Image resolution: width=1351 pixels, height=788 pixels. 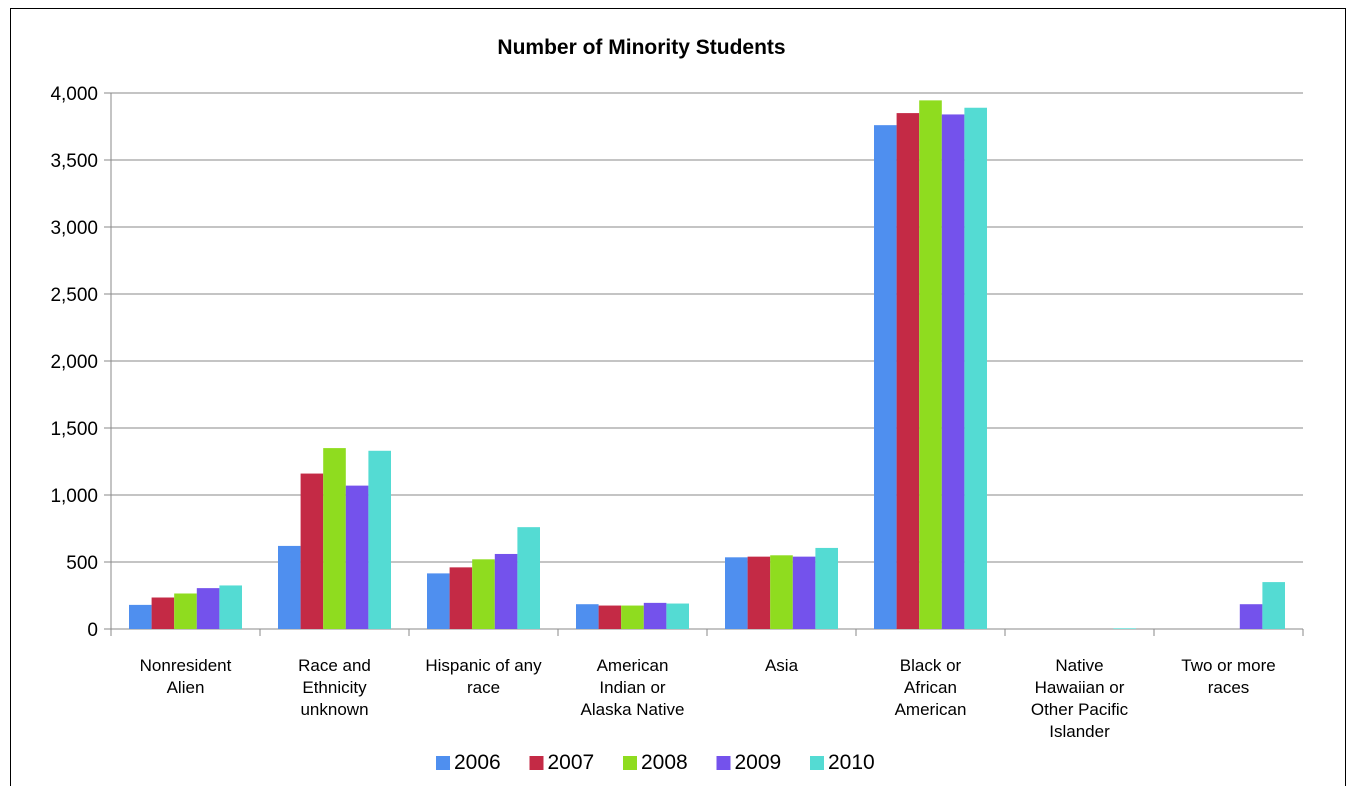 I want to click on category-label: race, so click(x=483, y=687).